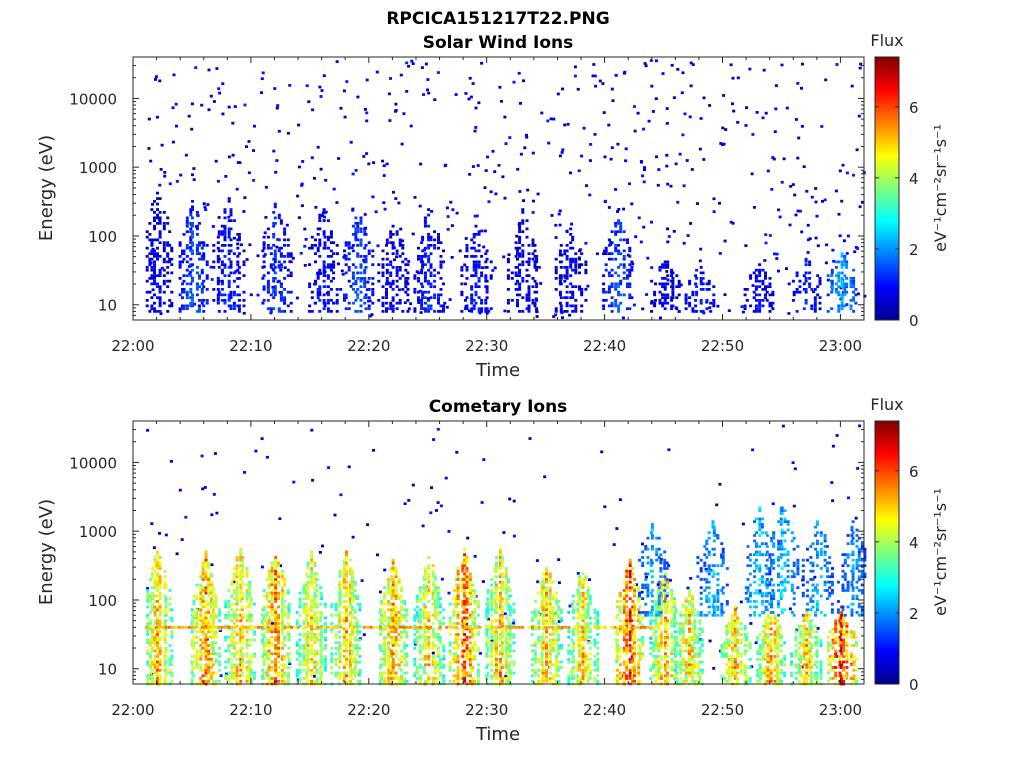 The height and width of the screenshot is (768, 1024). I want to click on y-tick-label: 10, so click(107, 306).